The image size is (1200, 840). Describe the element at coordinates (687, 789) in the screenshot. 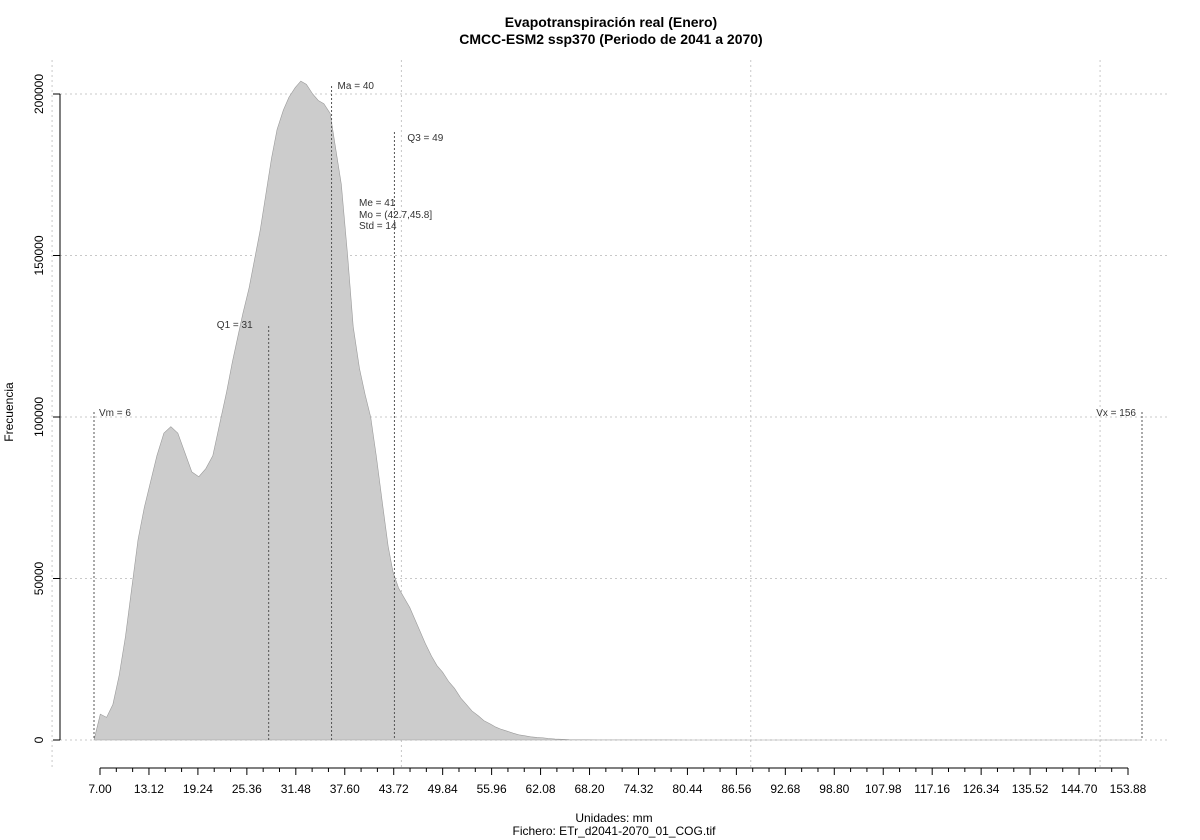

I see `x-tick-label: 80.44` at that location.